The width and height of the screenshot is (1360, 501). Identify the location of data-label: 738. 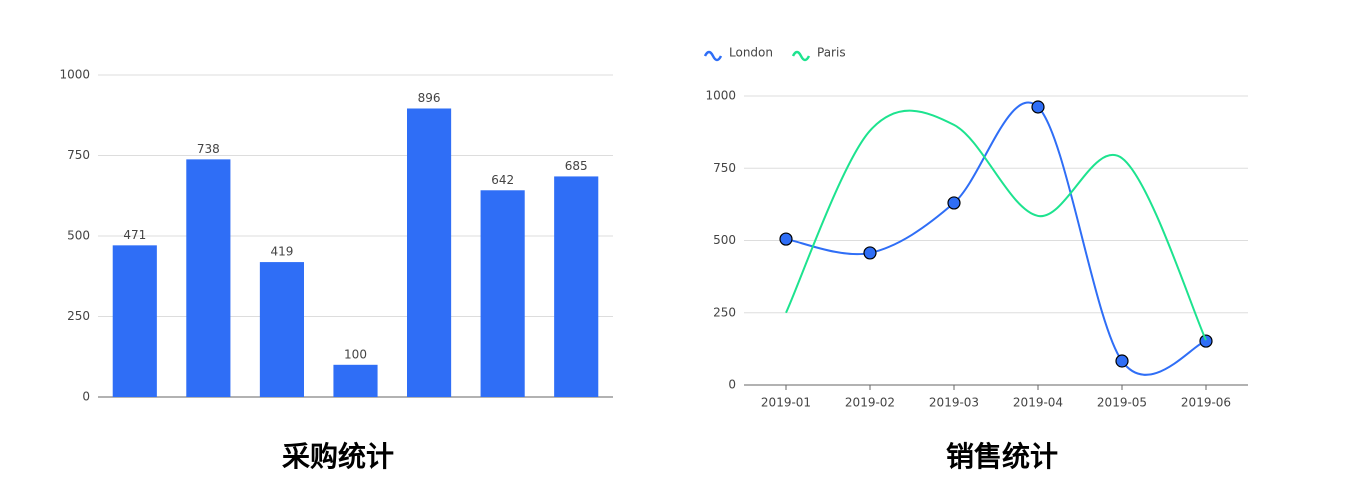
(208, 149).